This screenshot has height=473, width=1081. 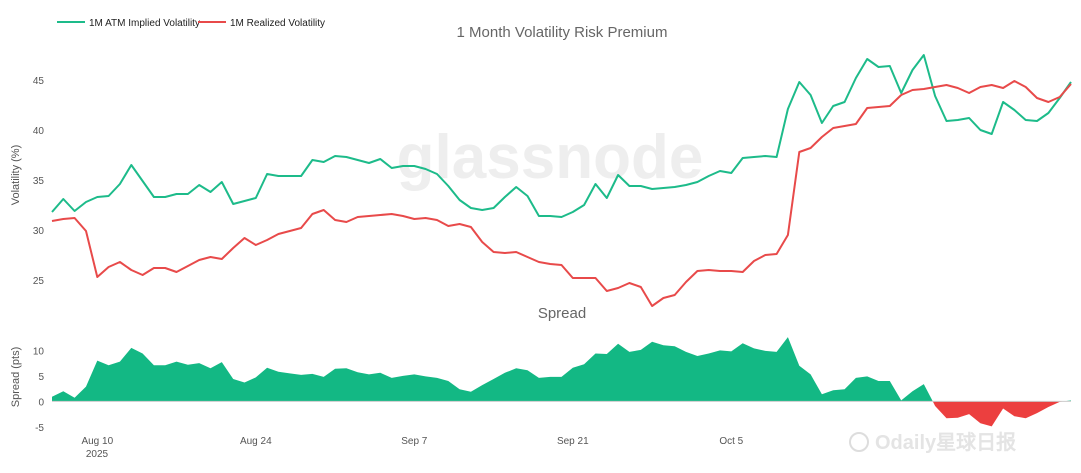 I want to click on bottom-y-tick-label: 5, so click(x=41, y=377).